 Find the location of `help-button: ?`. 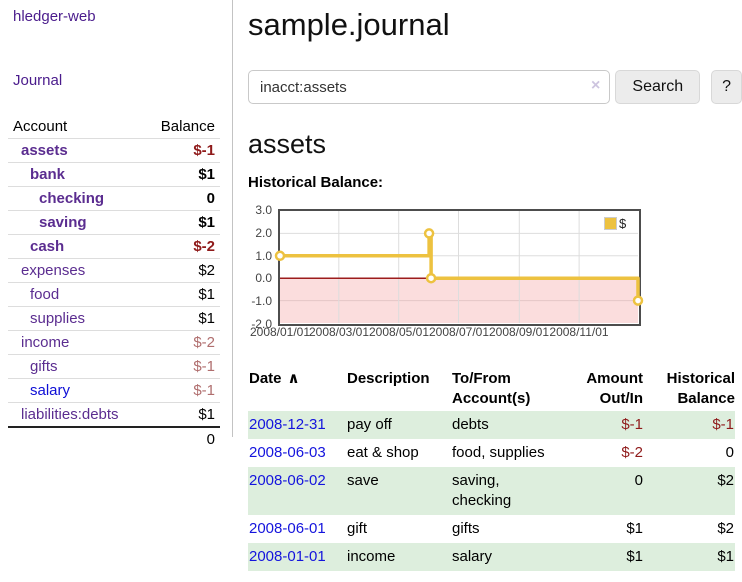

help-button: ? is located at coordinates (726, 87).